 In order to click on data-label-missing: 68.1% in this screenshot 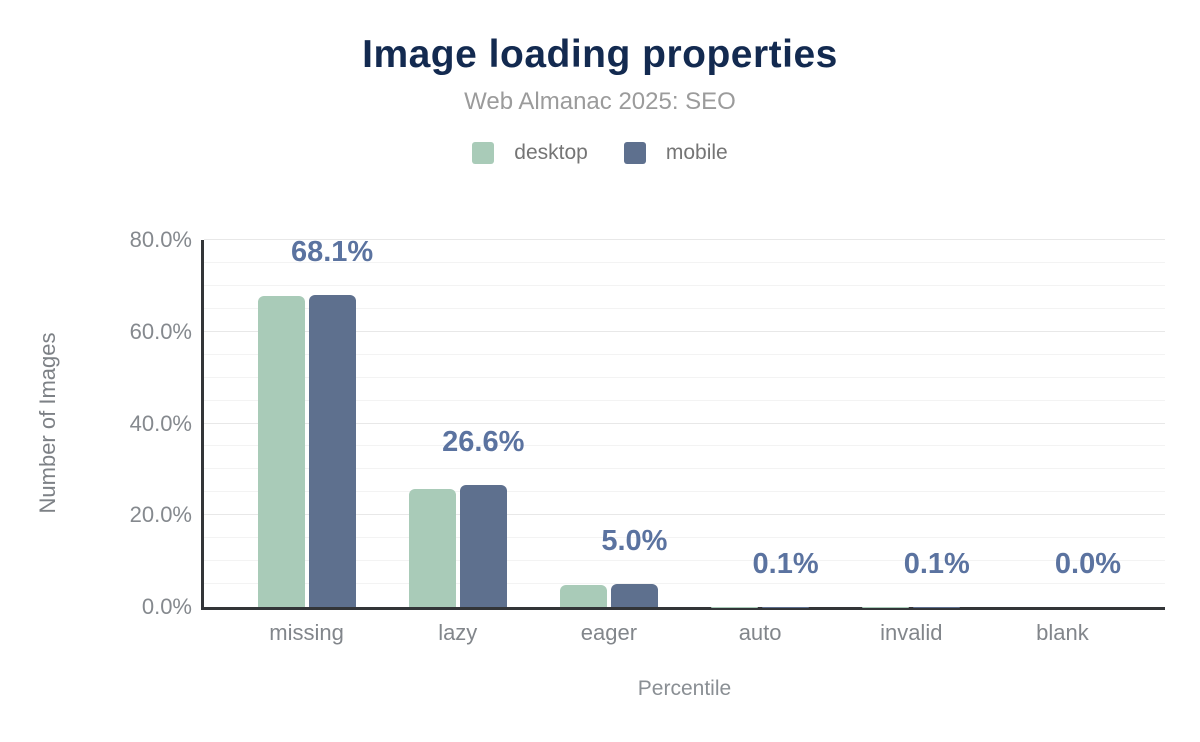, I will do `click(332, 251)`.